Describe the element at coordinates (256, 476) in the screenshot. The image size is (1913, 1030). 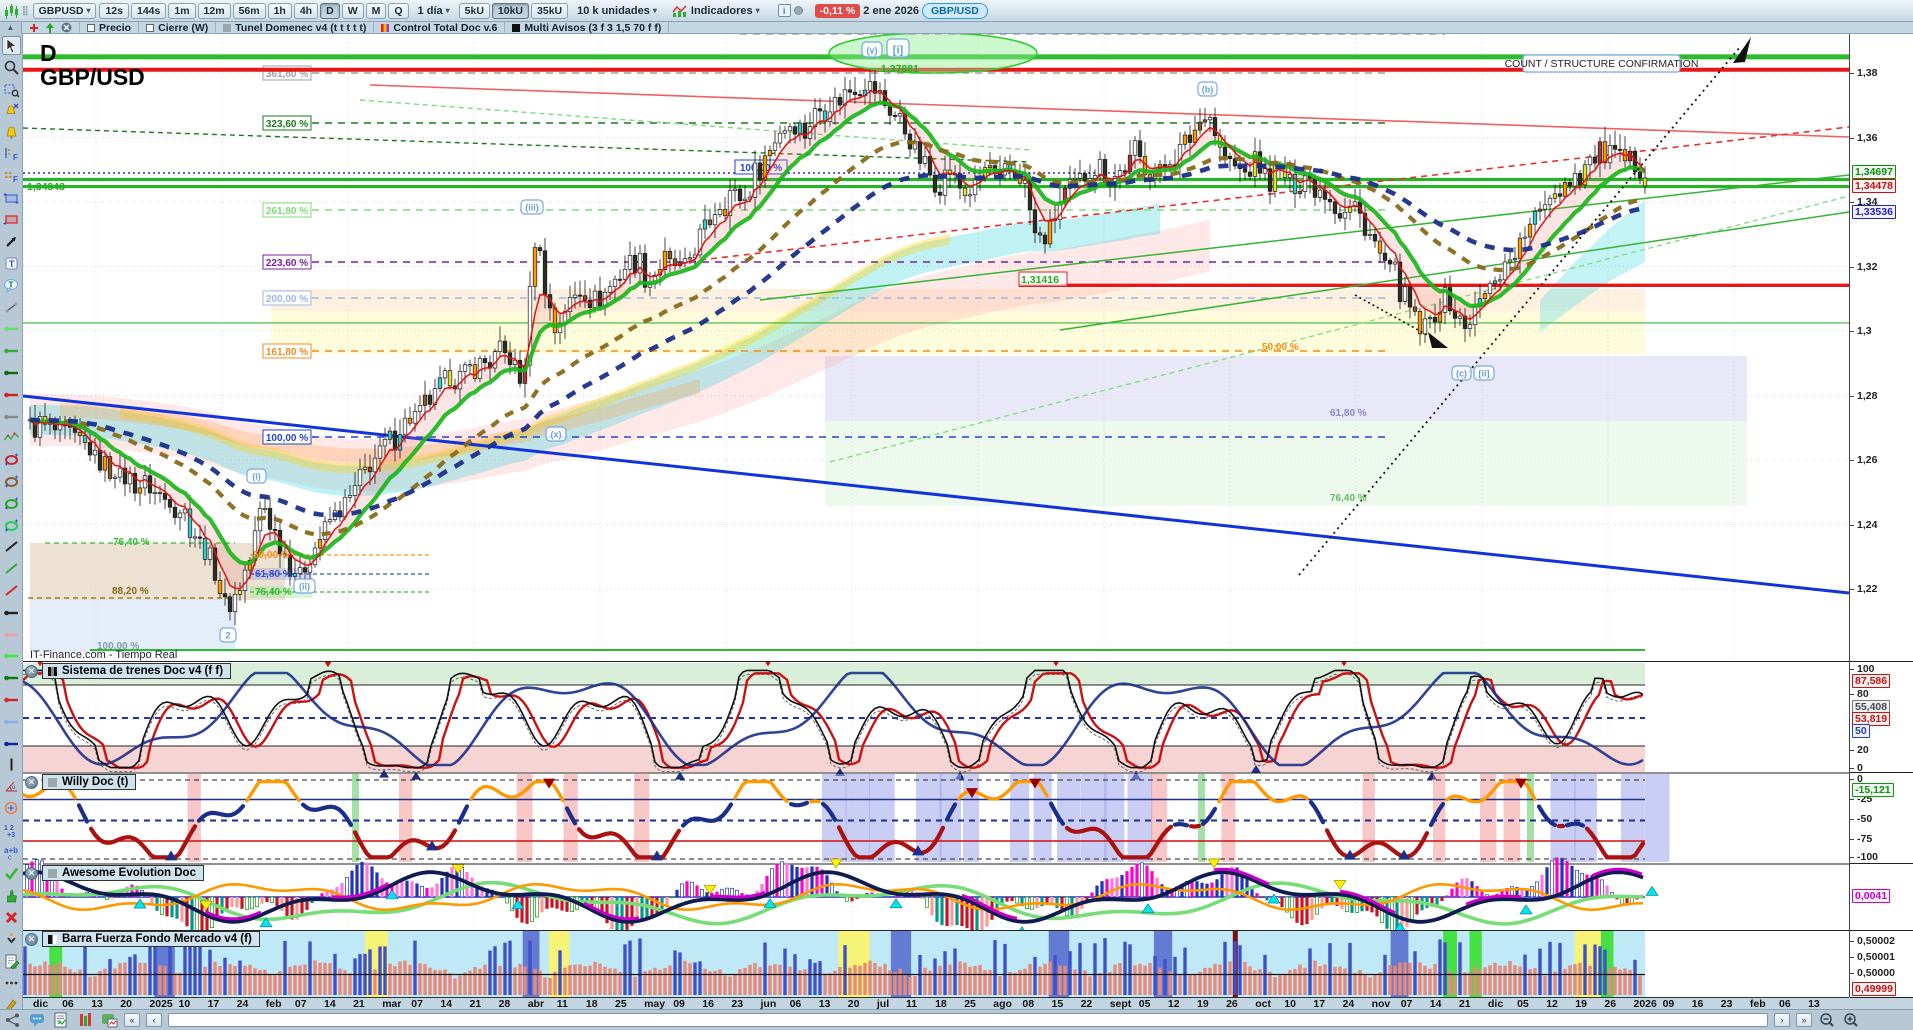
I see `wave-label: (i)` at that location.